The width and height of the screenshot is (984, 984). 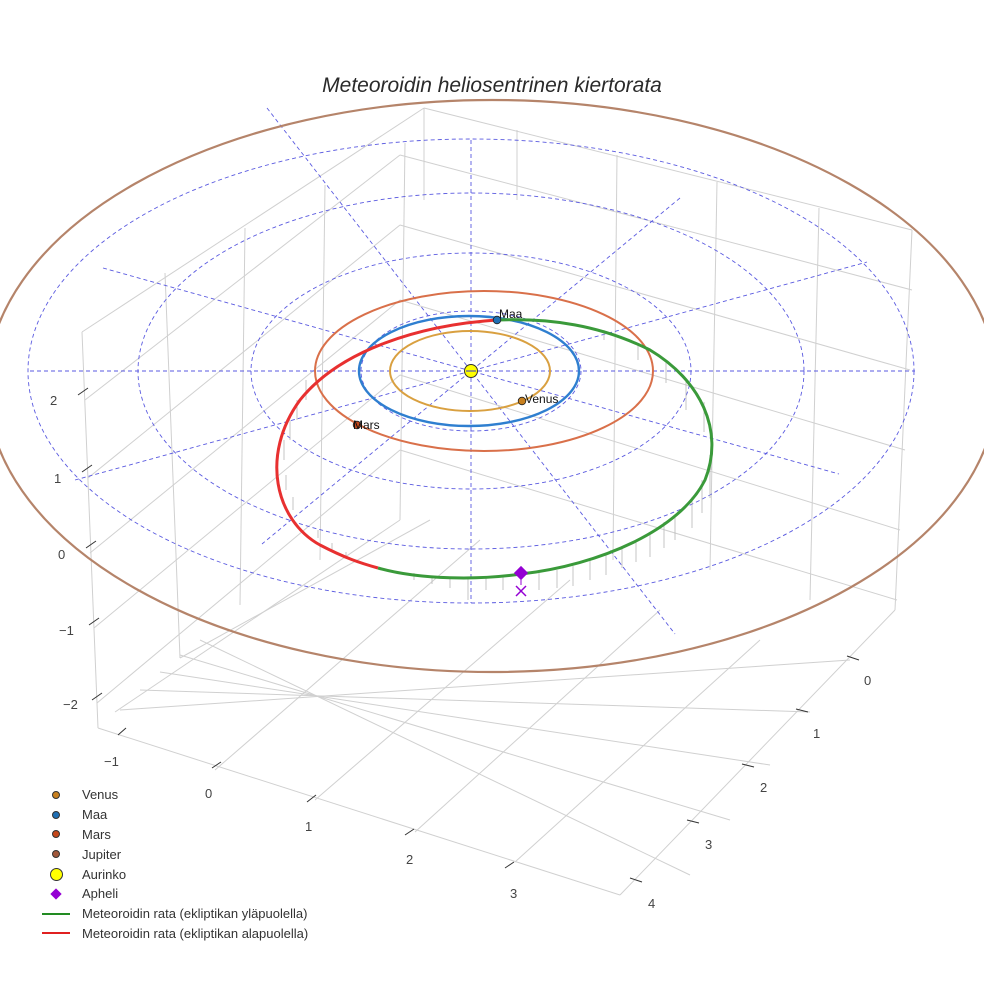 What do you see at coordinates (366, 425) in the screenshot?
I see `mars-label: Mars` at bounding box center [366, 425].